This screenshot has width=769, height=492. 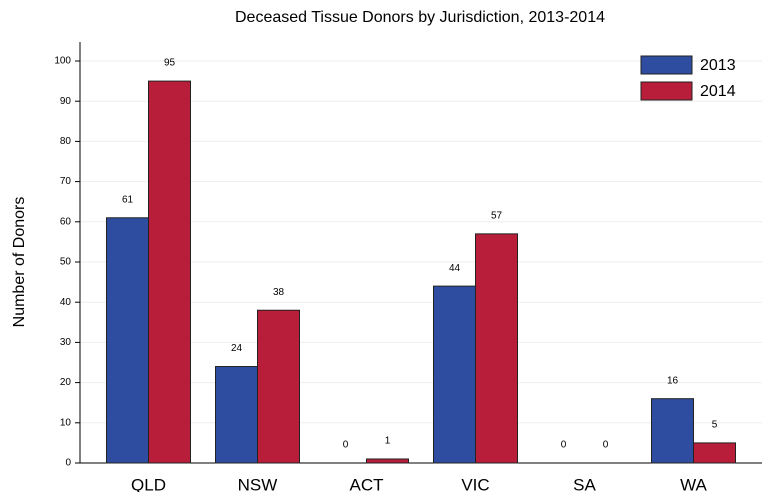 I want to click on y-tick-label: 90, so click(x=66, y=101).